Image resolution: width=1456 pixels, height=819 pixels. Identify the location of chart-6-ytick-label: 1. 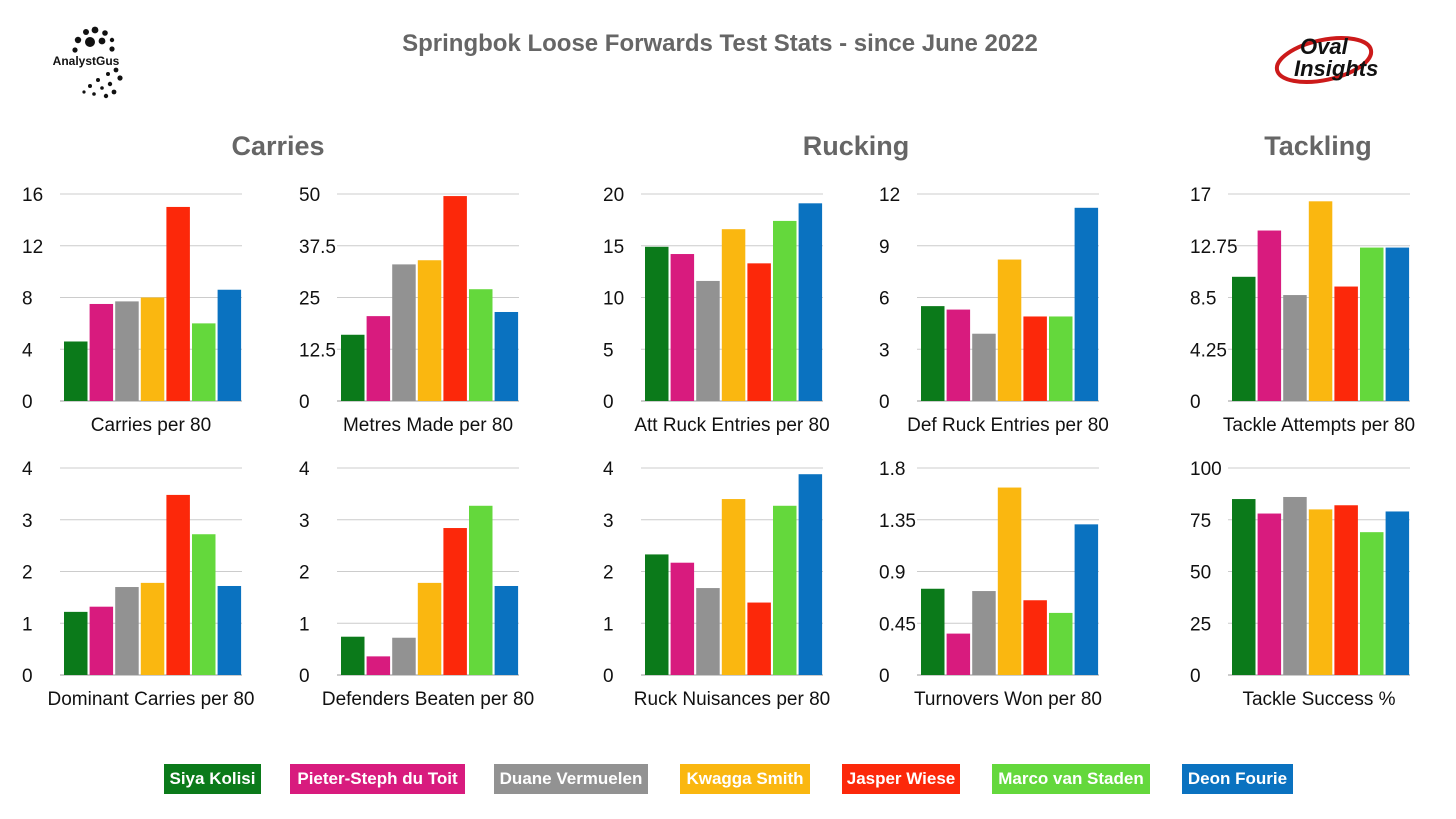
(27, 624).